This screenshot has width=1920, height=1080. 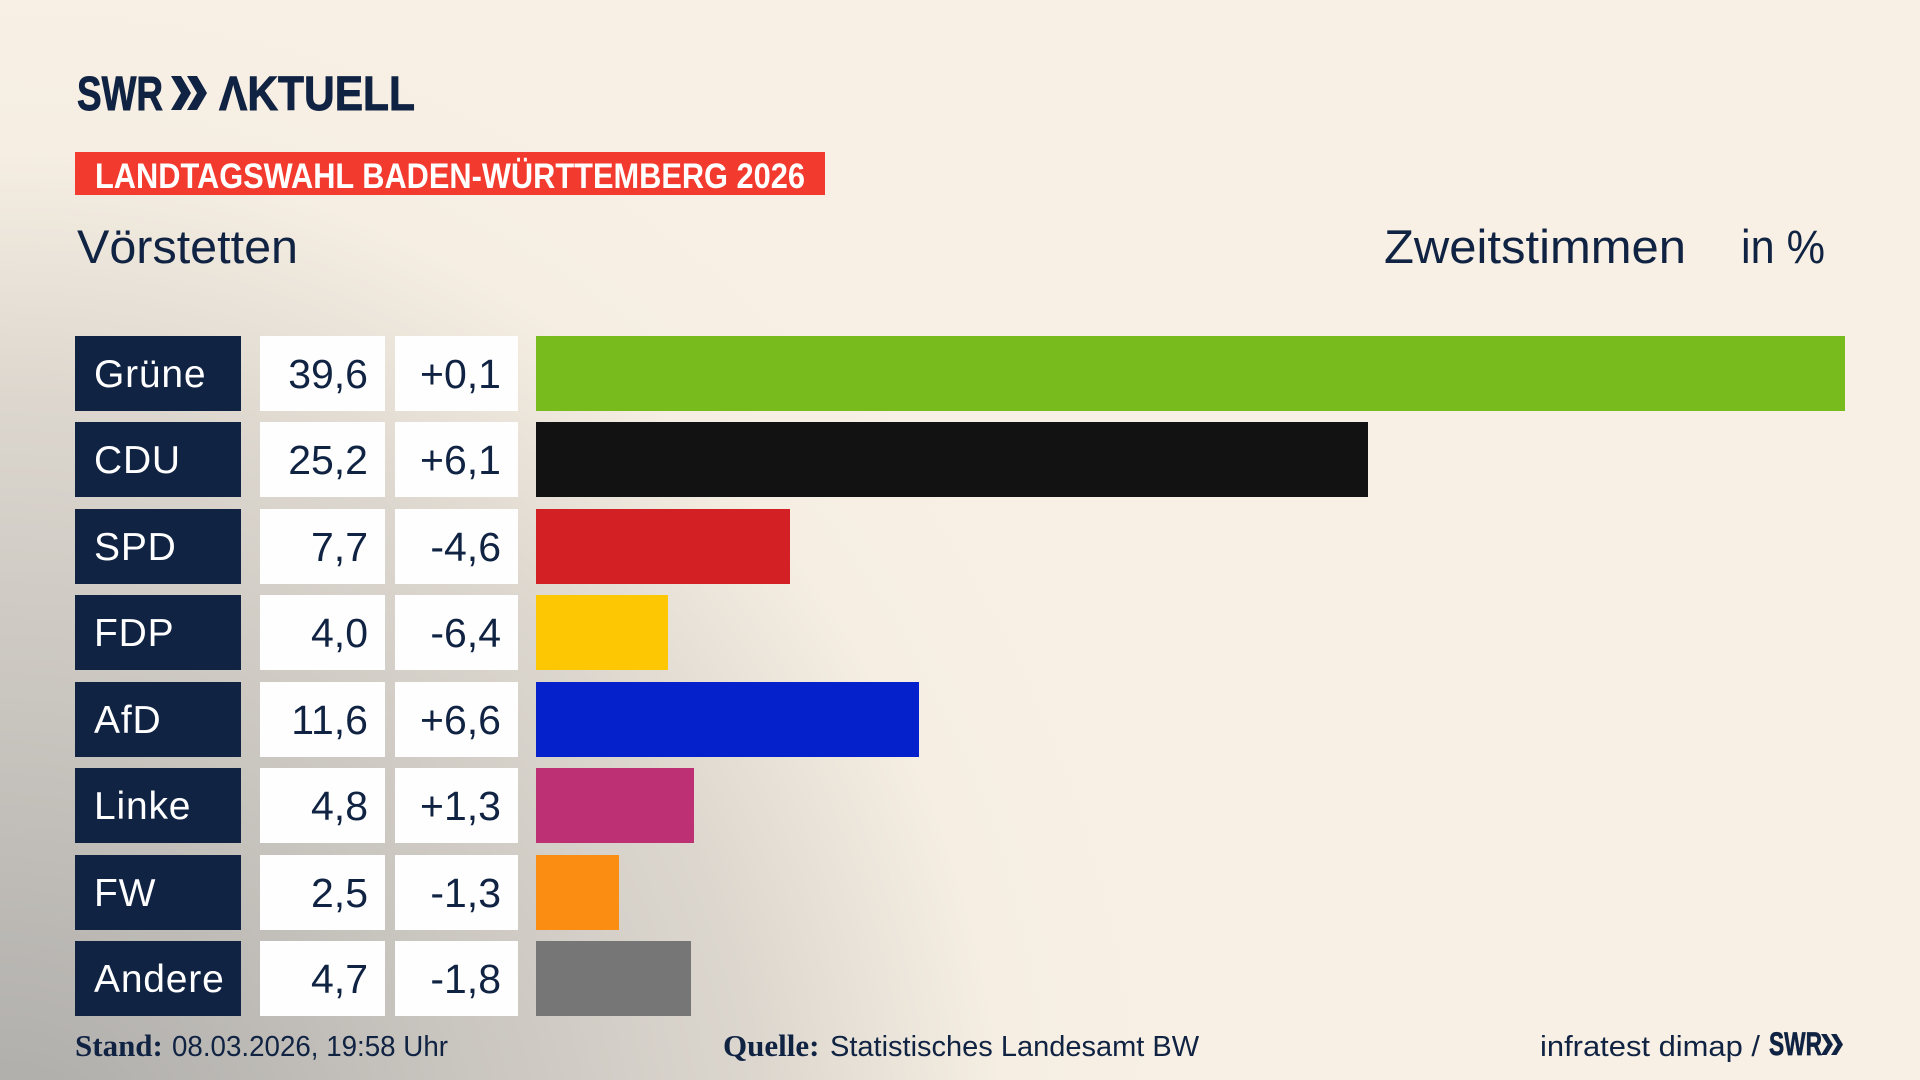 What do you see at coordinates (1015, 1047) in the screenshot?
I see `svg-text: Statistisches Landesamt BW` at bounding box center [1015, 1047].